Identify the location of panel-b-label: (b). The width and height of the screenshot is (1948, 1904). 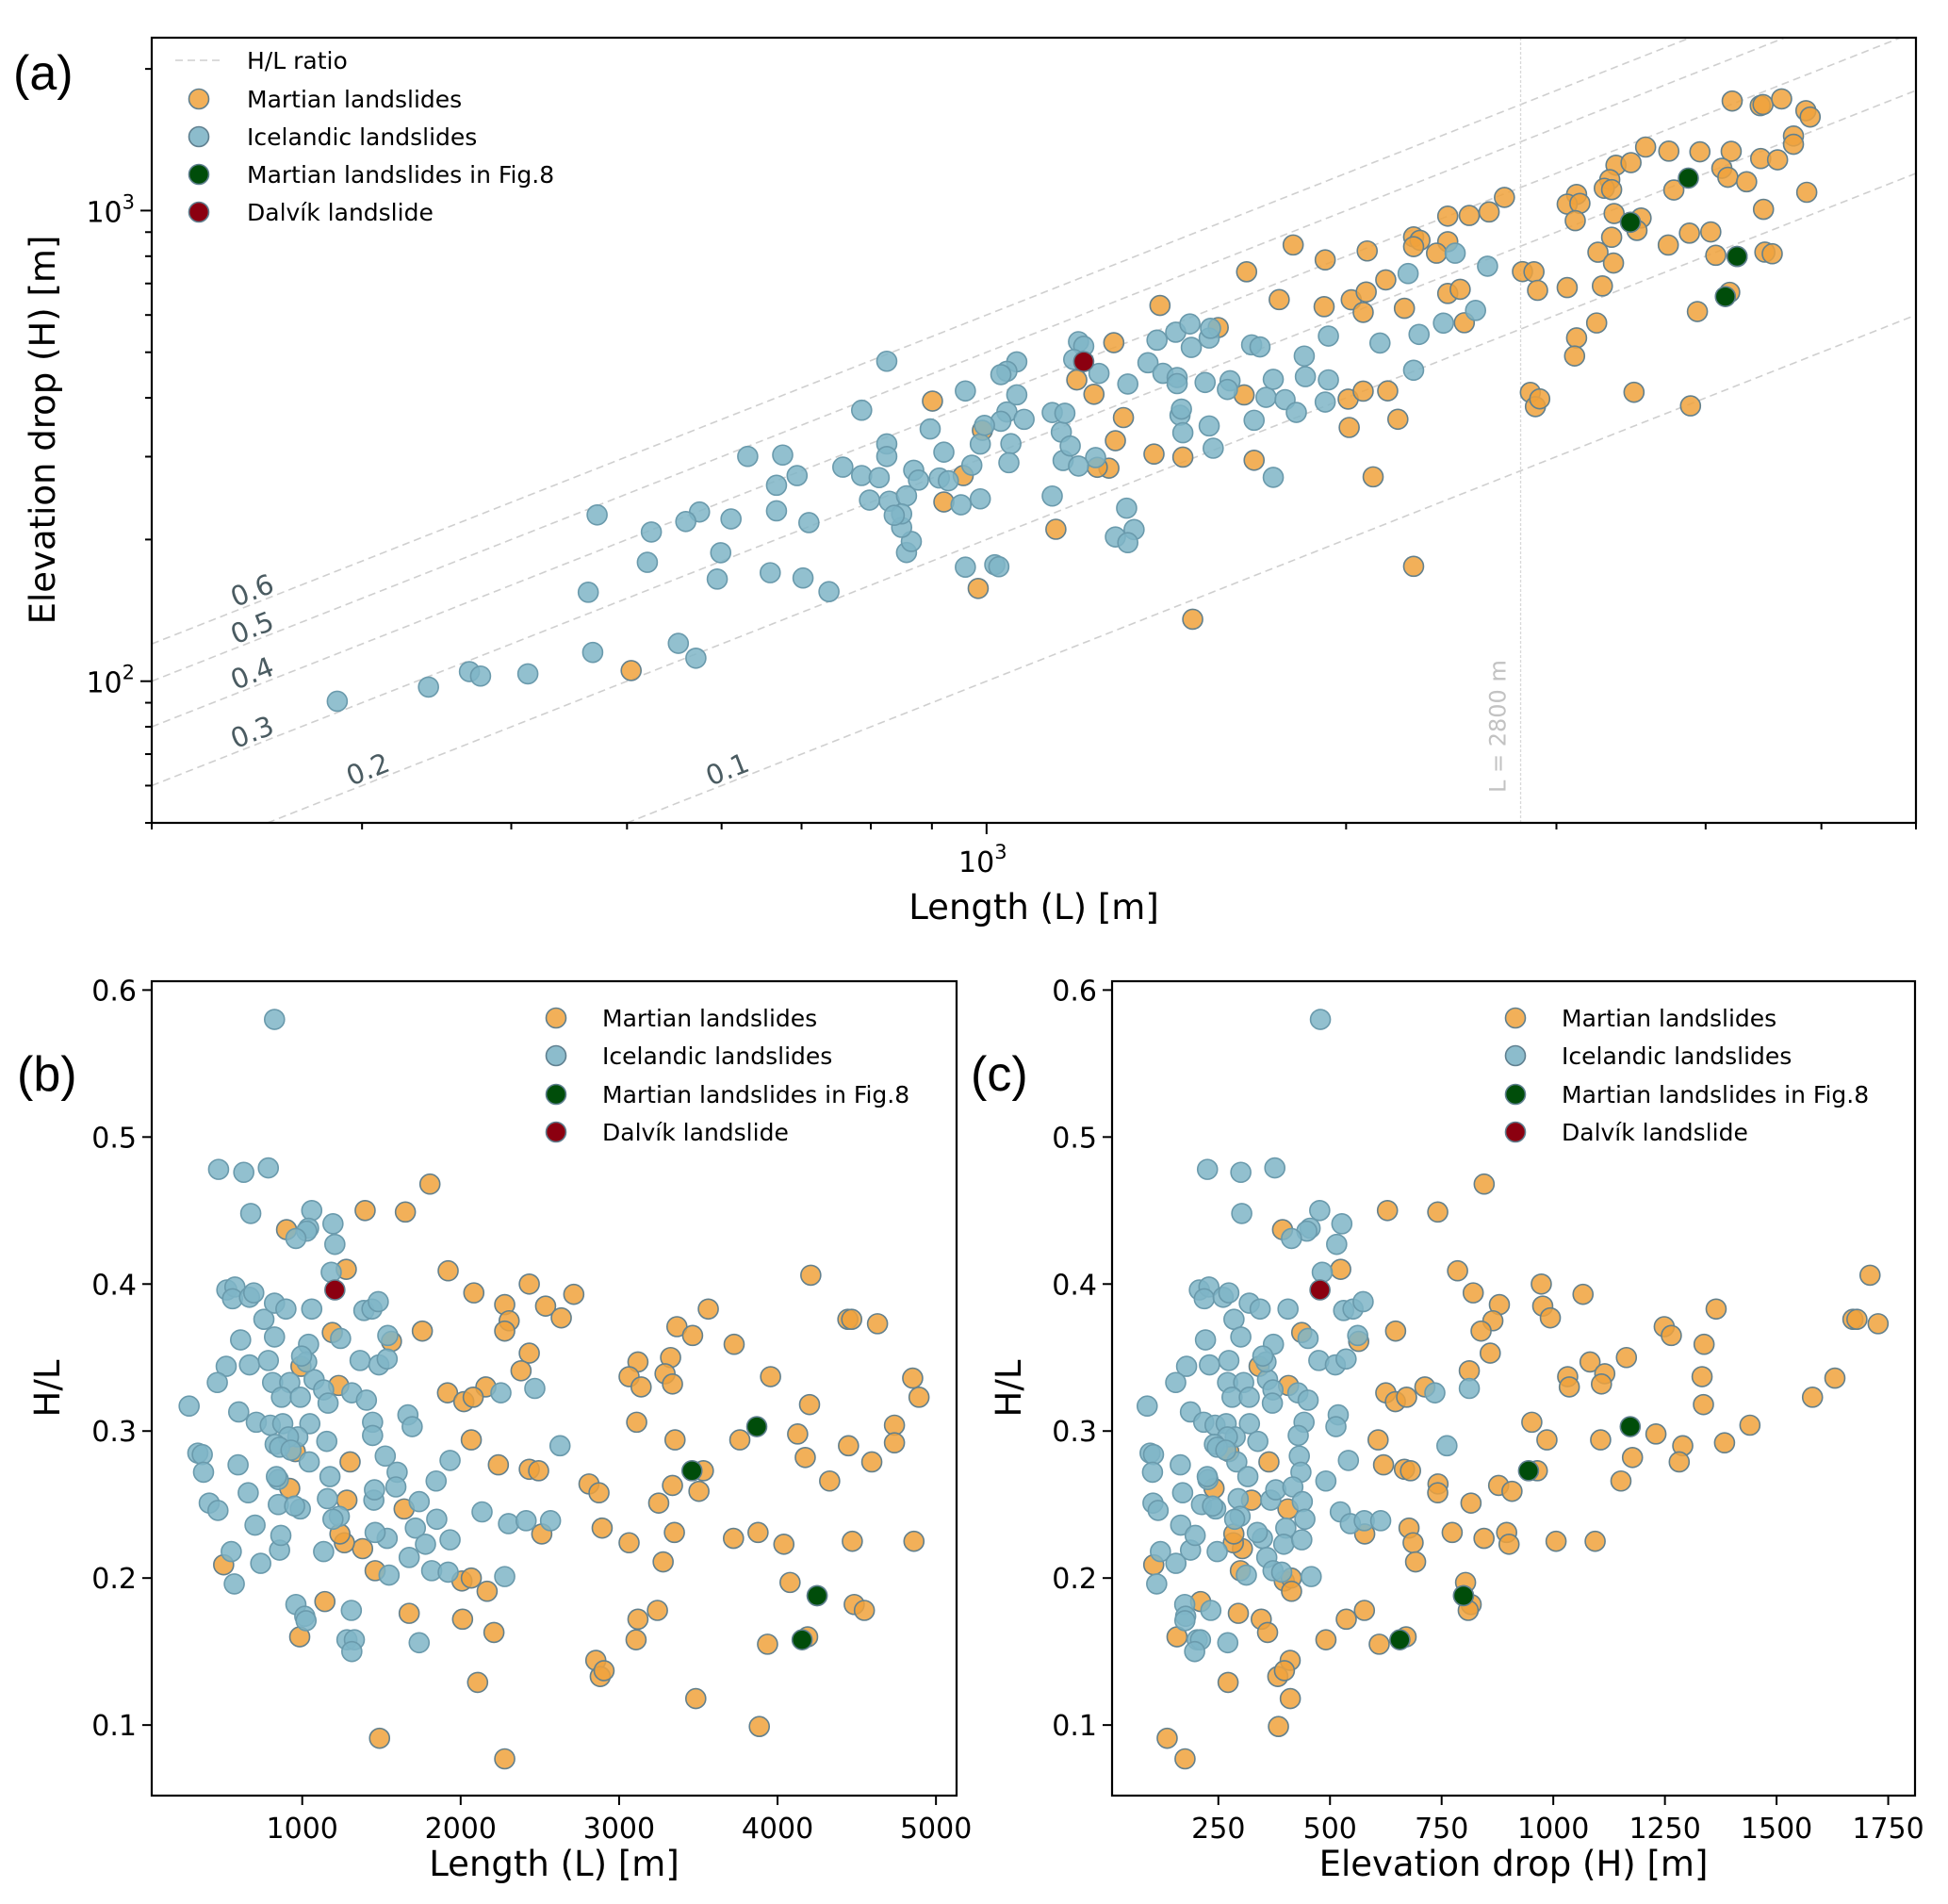
(47, 1074).